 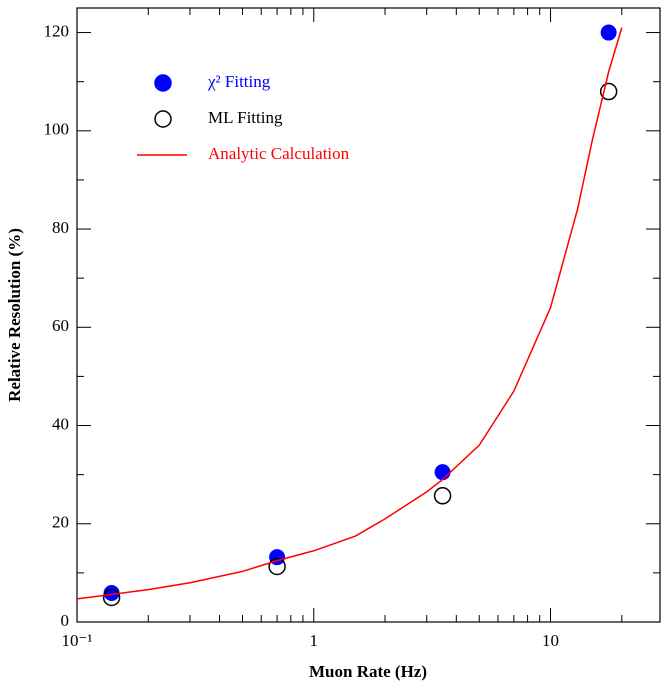 I want to click on y-tick-label: 20, so click(x=60, y=522).